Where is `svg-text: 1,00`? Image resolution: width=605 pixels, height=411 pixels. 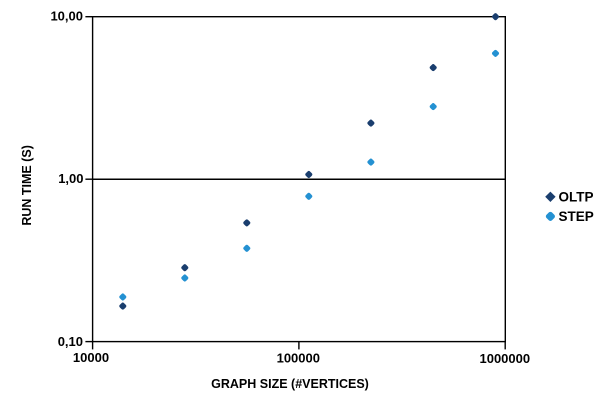 svg-text: 1,00 is located at coordinates (70, 178).